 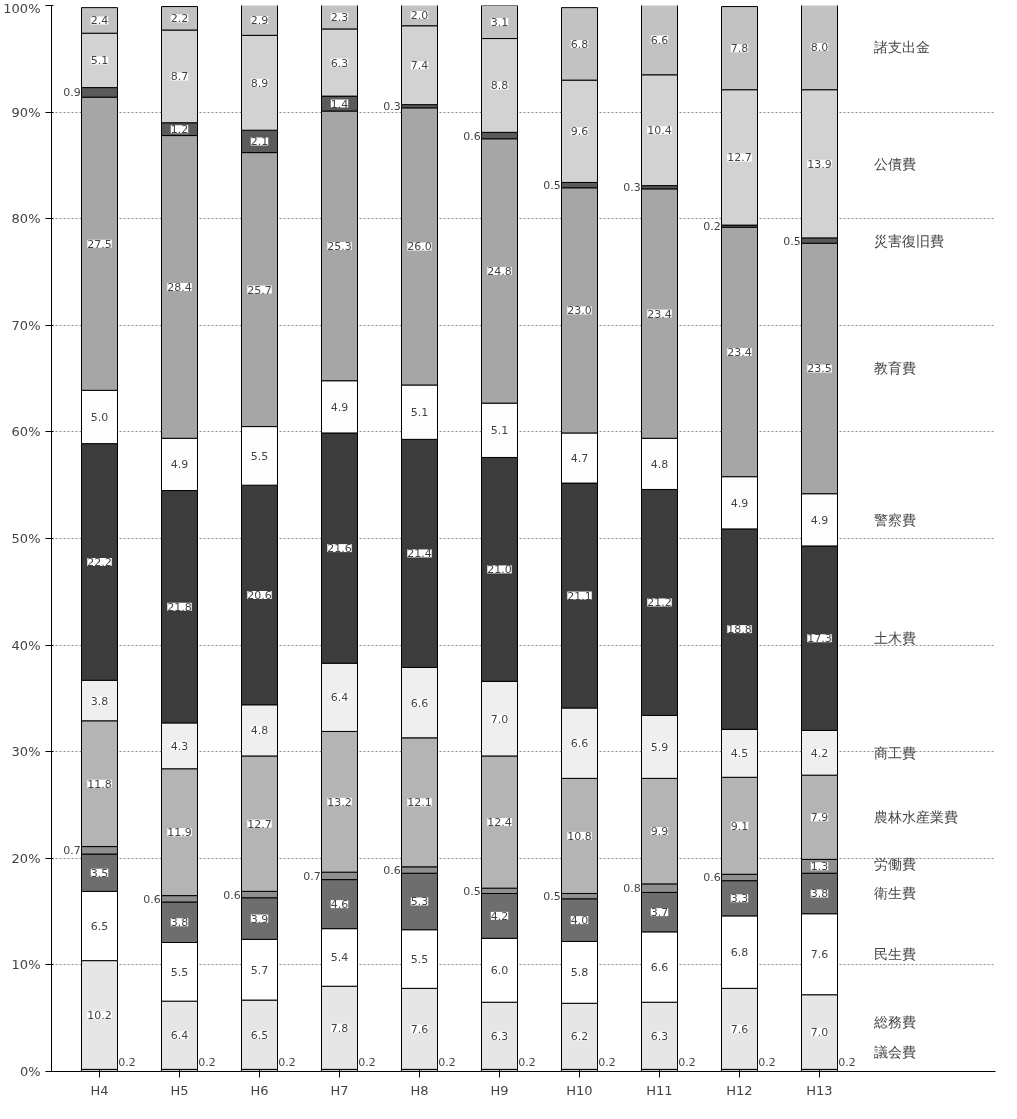 What do you see at coordinates (179, 746) in the screenshot?
I see `data-label: 4.3` at bounding box center [179, 746].